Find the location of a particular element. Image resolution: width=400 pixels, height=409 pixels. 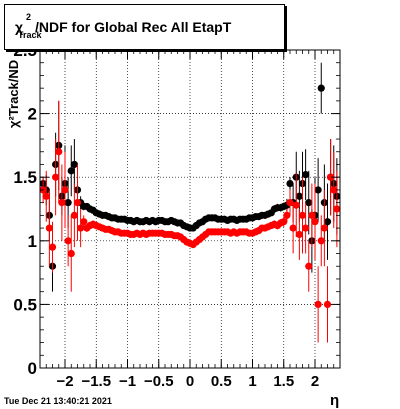

chart-title-box: χ 2 Track /NDF for Global Rec All EtapT is located at coordinates (144, 27).